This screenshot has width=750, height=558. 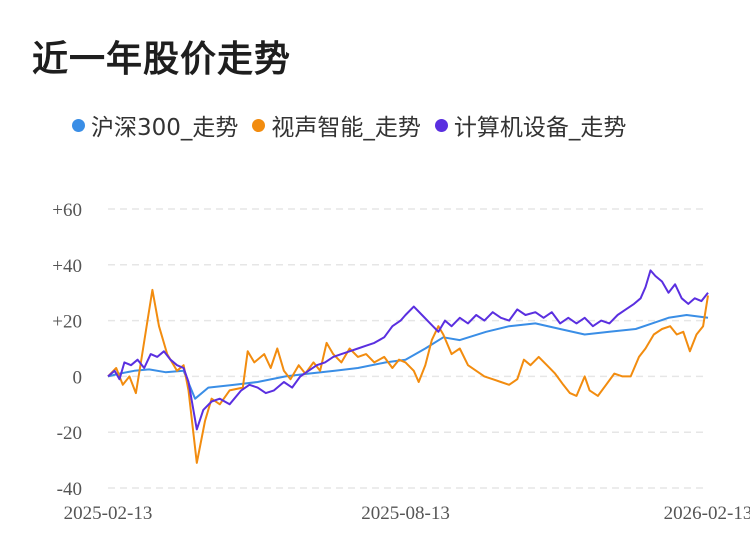 What do you see at coordinates (162, 59) in the screenshot?
I see `page-title: 近一年股价走势` at bounding box center [162, 59].